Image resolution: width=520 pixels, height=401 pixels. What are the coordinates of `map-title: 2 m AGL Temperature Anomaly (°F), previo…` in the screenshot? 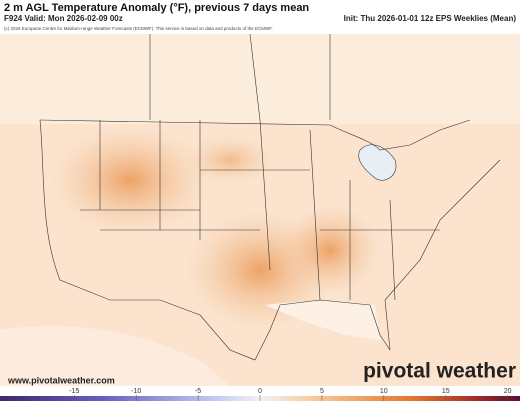 It's located at (156, 8).